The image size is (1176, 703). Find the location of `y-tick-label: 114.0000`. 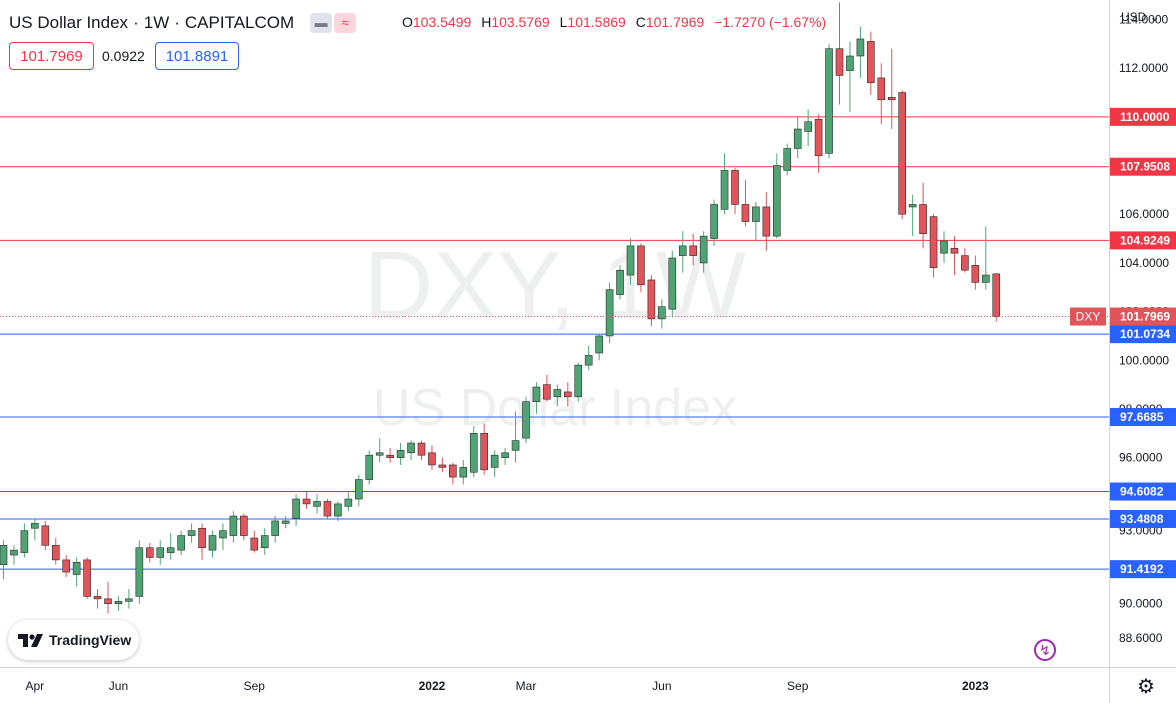

y-tick-label: 114.0000 is located at coordinates (1143, 19).